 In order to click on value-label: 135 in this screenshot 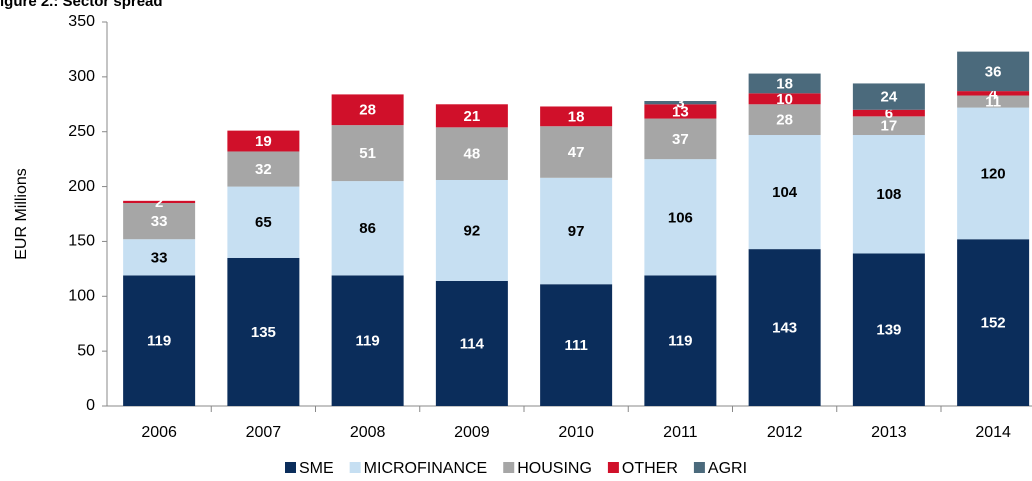, I will do `click(263, 332)`.